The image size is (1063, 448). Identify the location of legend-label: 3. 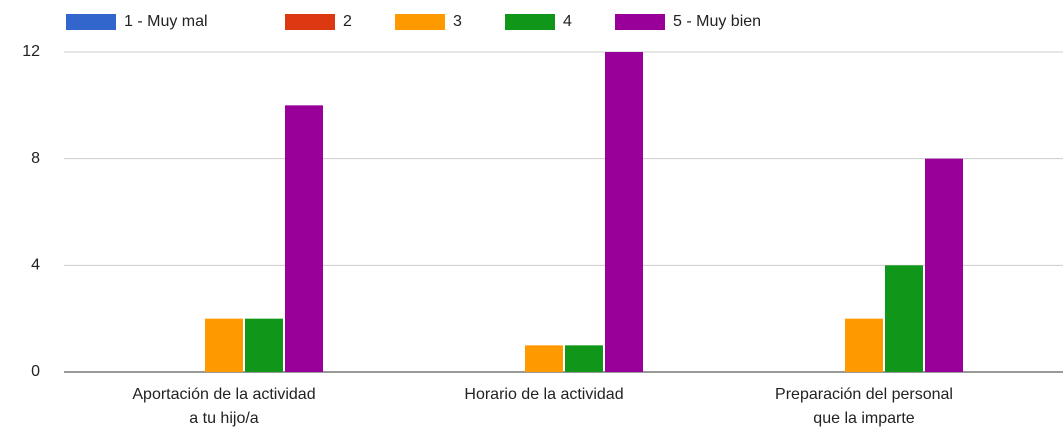
(457, 21).